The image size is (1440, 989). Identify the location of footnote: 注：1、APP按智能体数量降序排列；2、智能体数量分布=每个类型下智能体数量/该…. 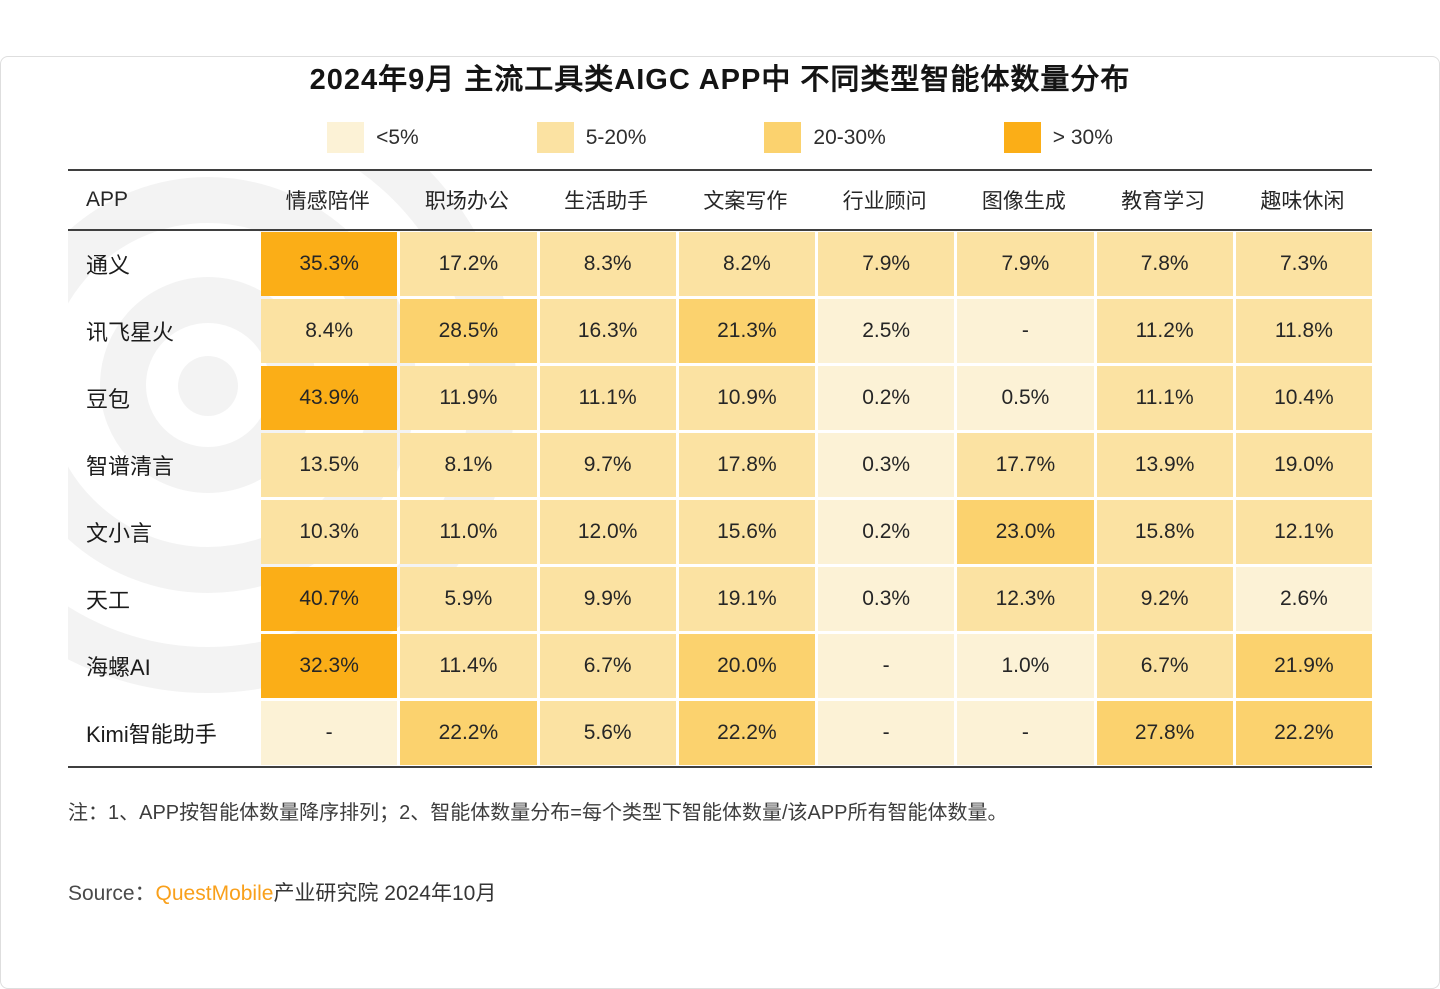
(538, 813).